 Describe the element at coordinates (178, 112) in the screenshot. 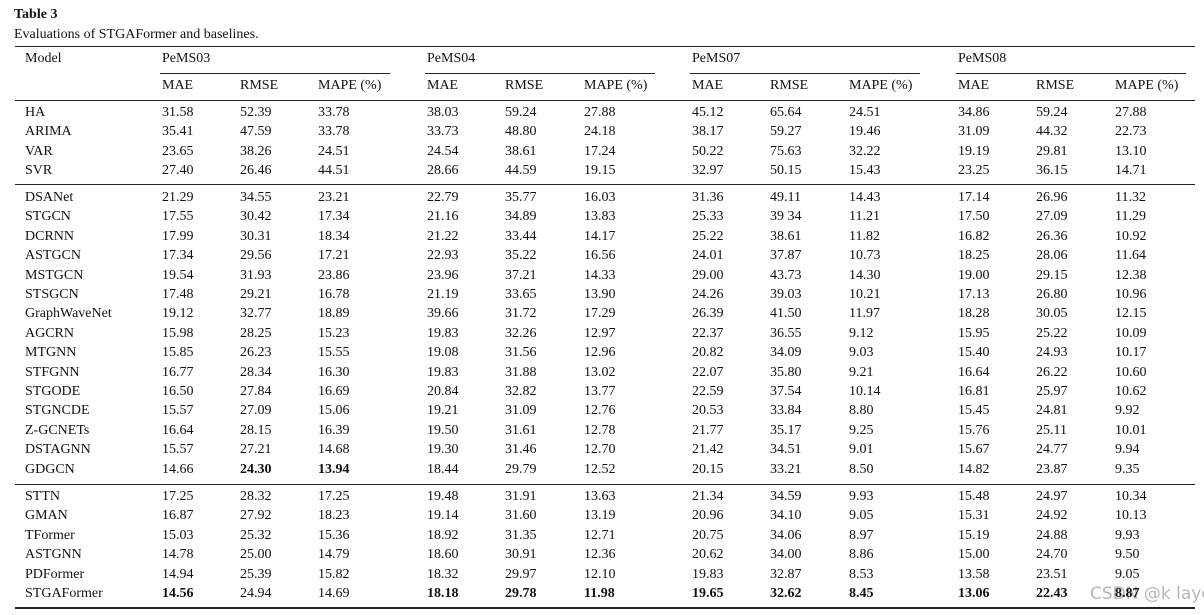

I see `metric-value: 31.58` at that location.